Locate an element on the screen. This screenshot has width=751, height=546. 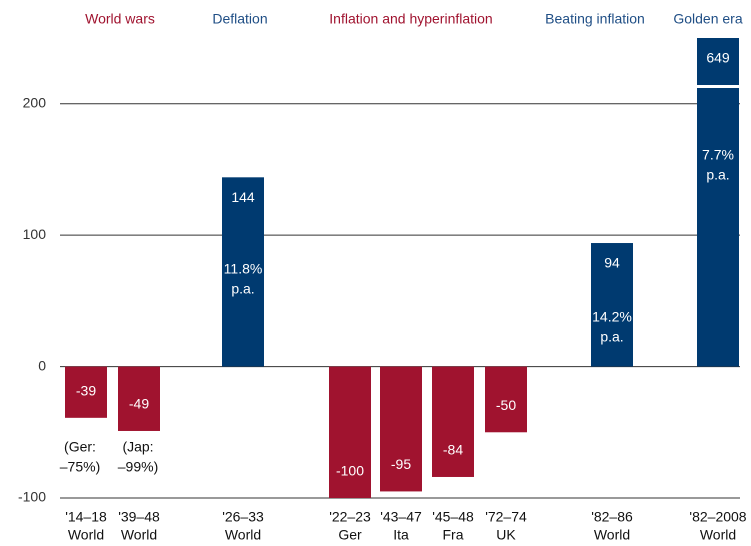
group-heading: World wars is located at coordinates (120, 19).